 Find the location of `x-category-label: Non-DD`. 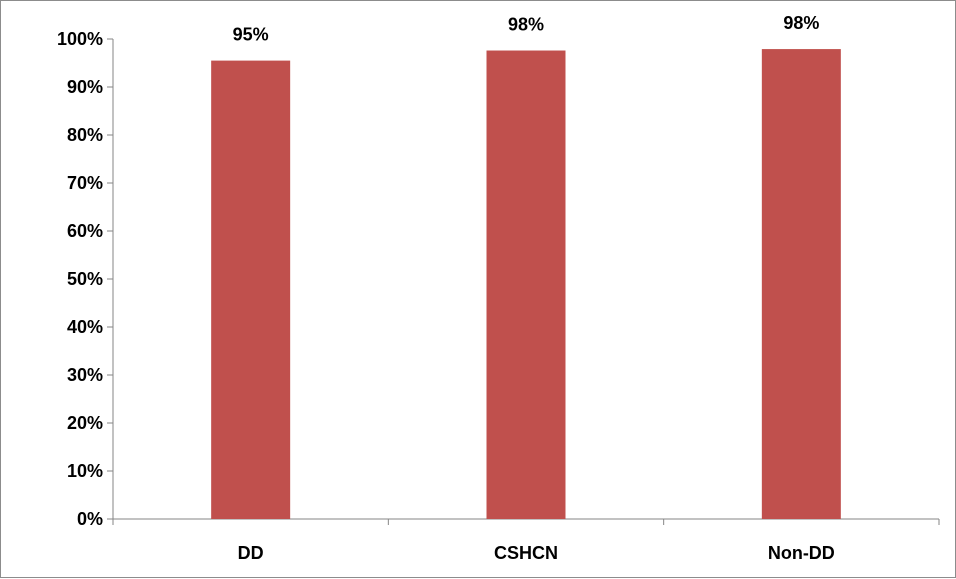

x-category-label: Non-DD is located at coordinates (801, 553).